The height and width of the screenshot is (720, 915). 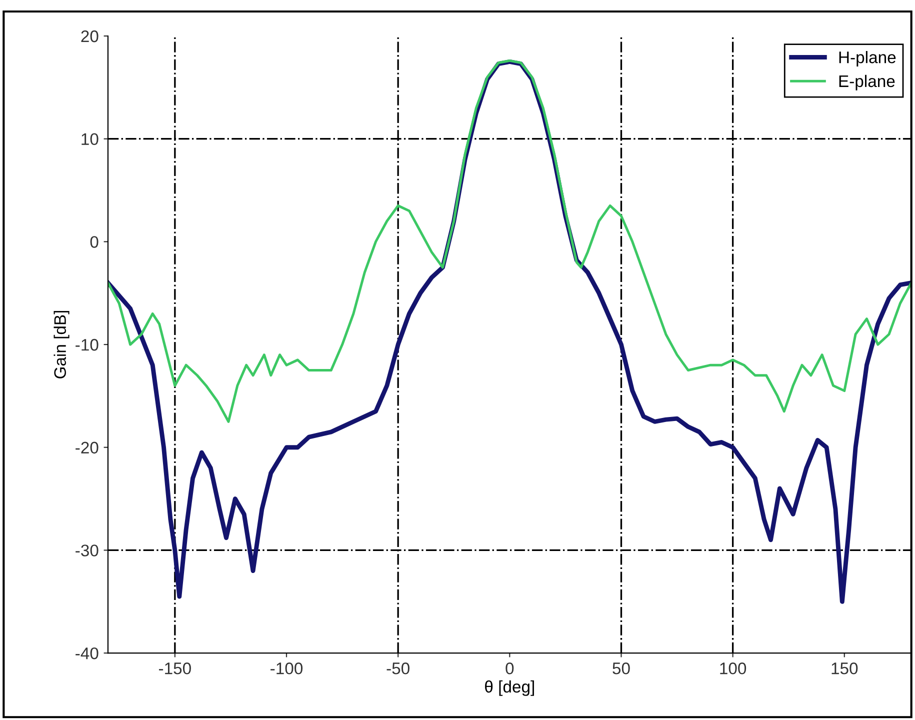 What do you see at coordinates (89, 36) in the screenshot?
I see `y-tick-label: 20` at bounding box center [89, 36].